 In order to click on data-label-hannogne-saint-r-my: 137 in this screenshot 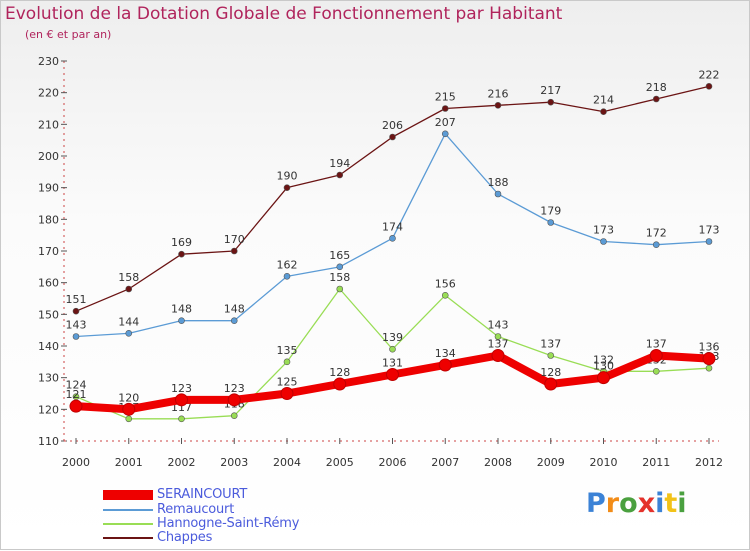, I will do `click(550, 344)`.